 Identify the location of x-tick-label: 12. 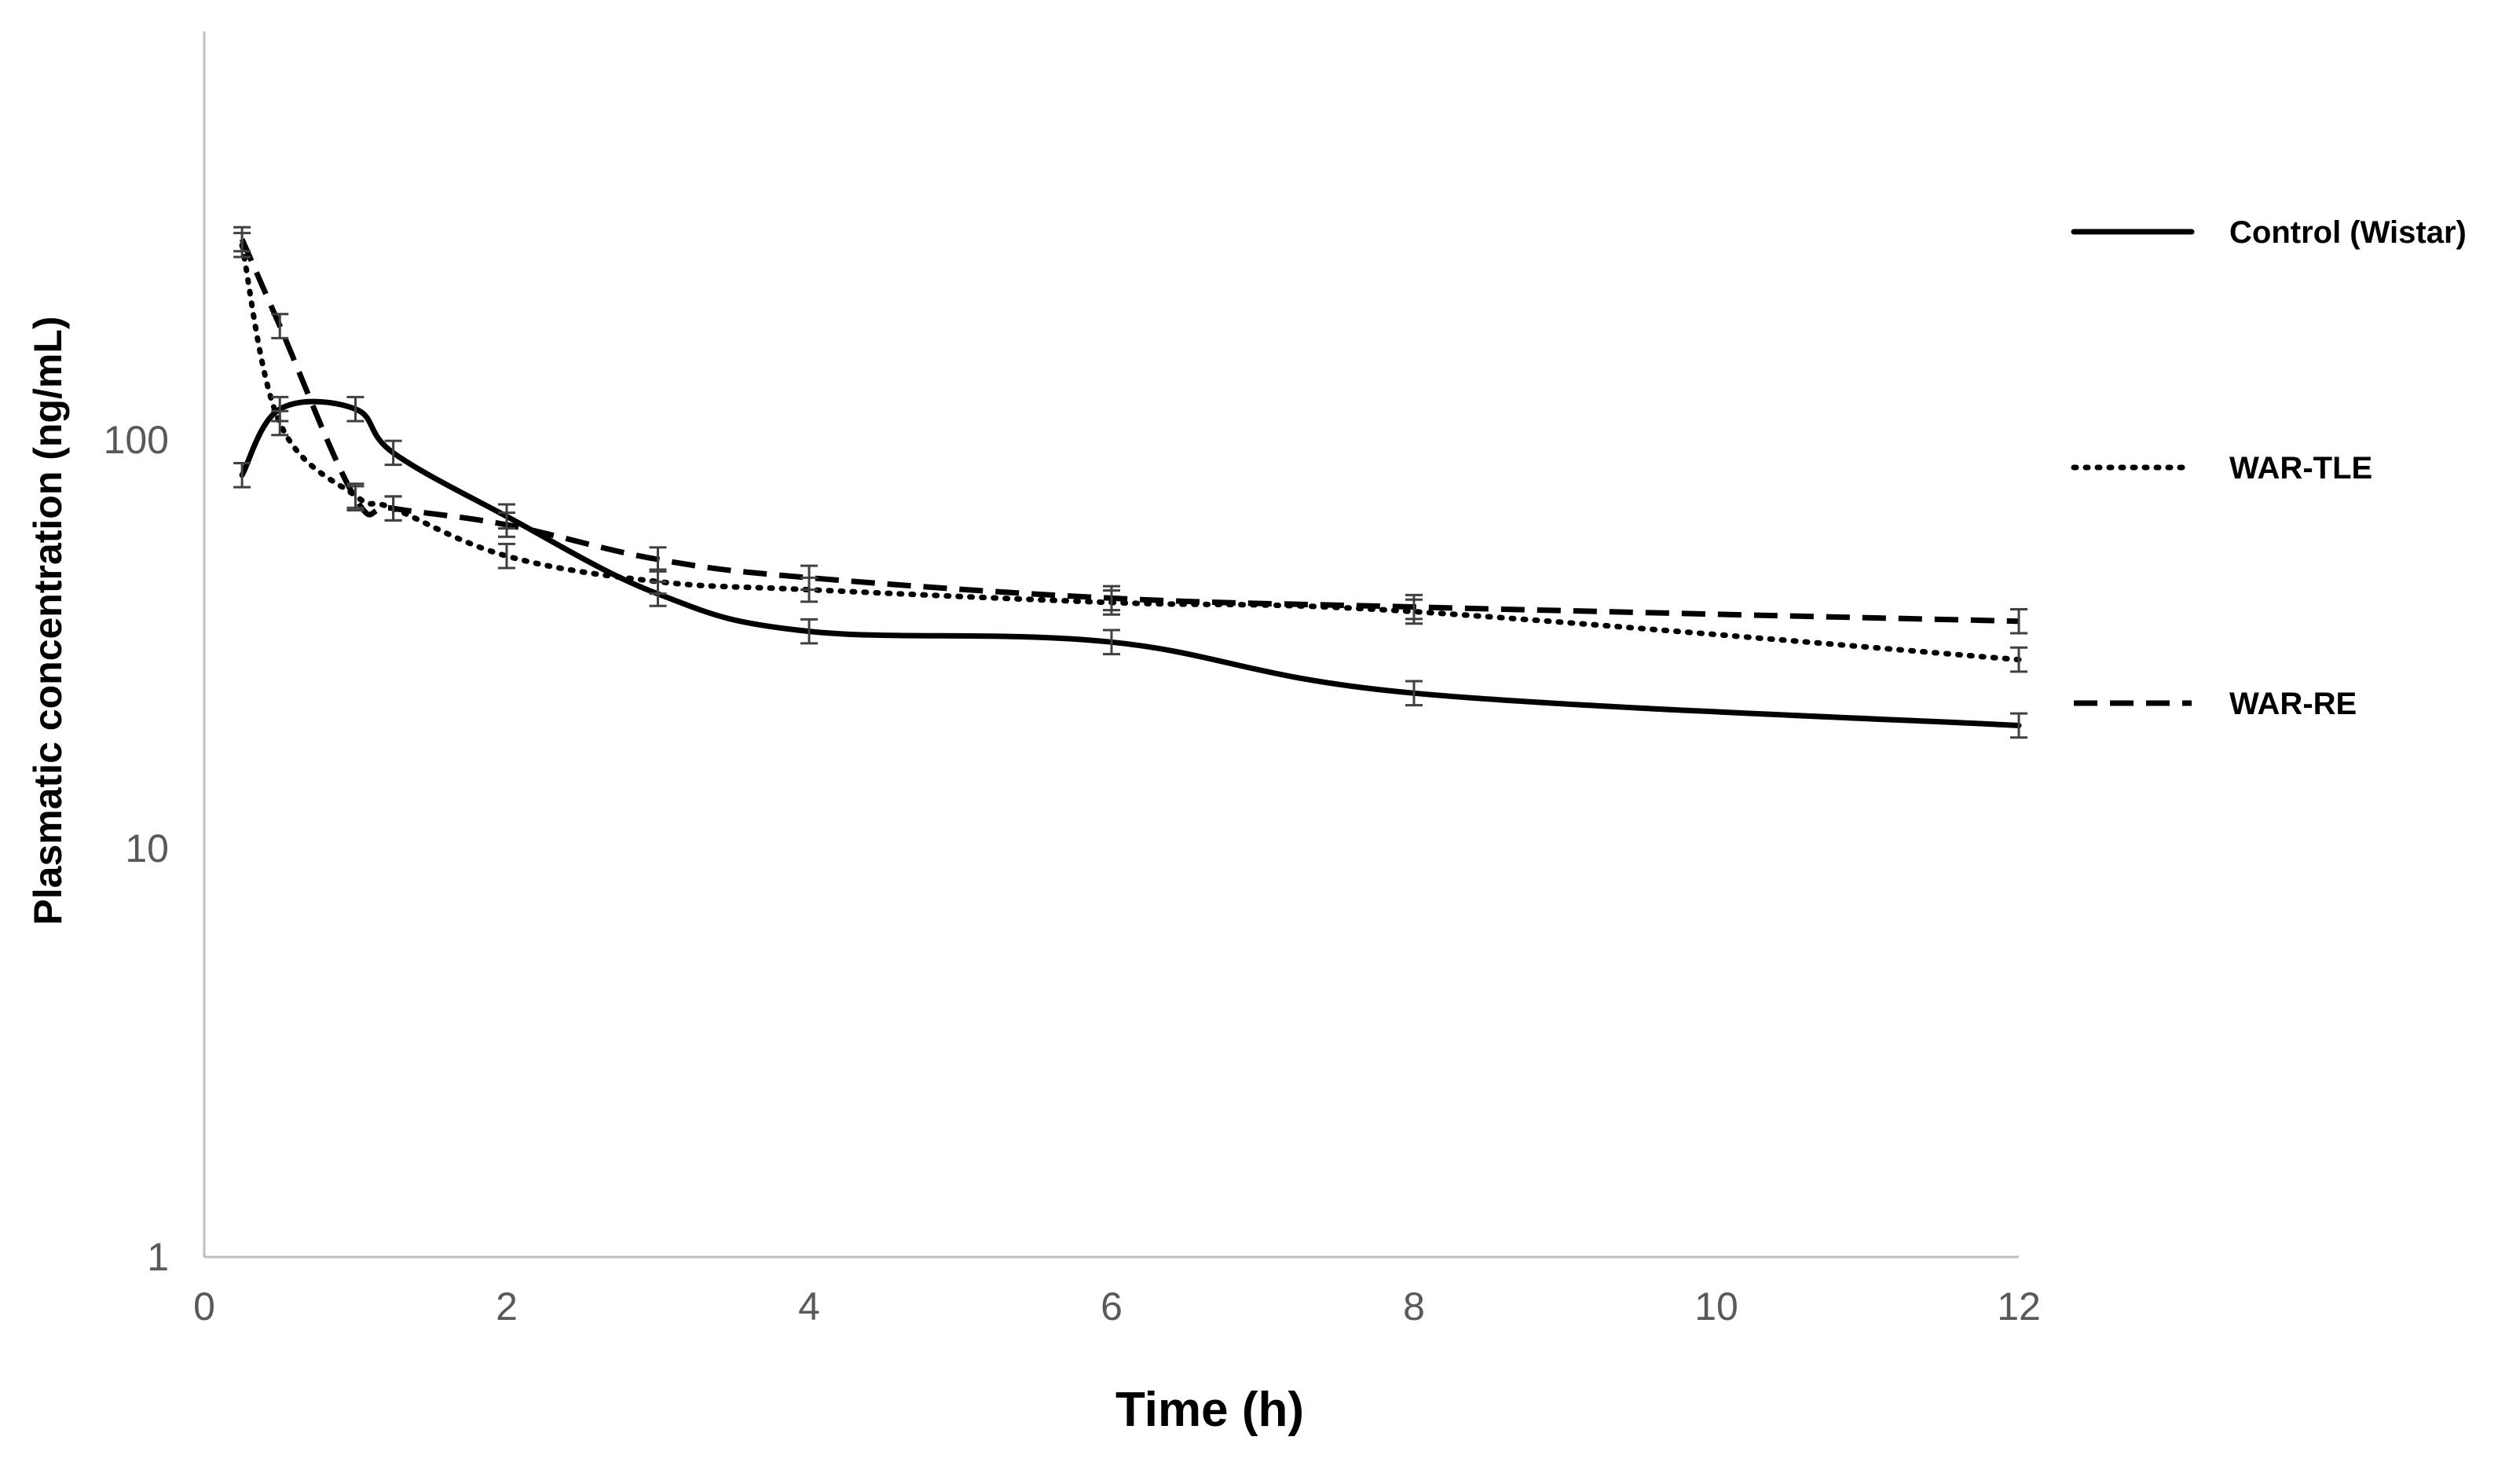
(2019, 1307).